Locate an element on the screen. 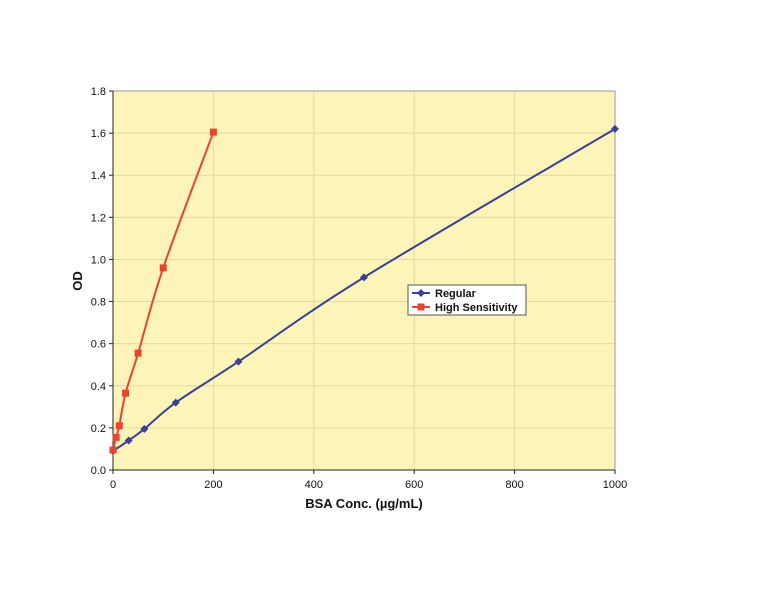 The image size is (768, 593). y-tick-label: 1.0 is located at coordinates (98, 260).